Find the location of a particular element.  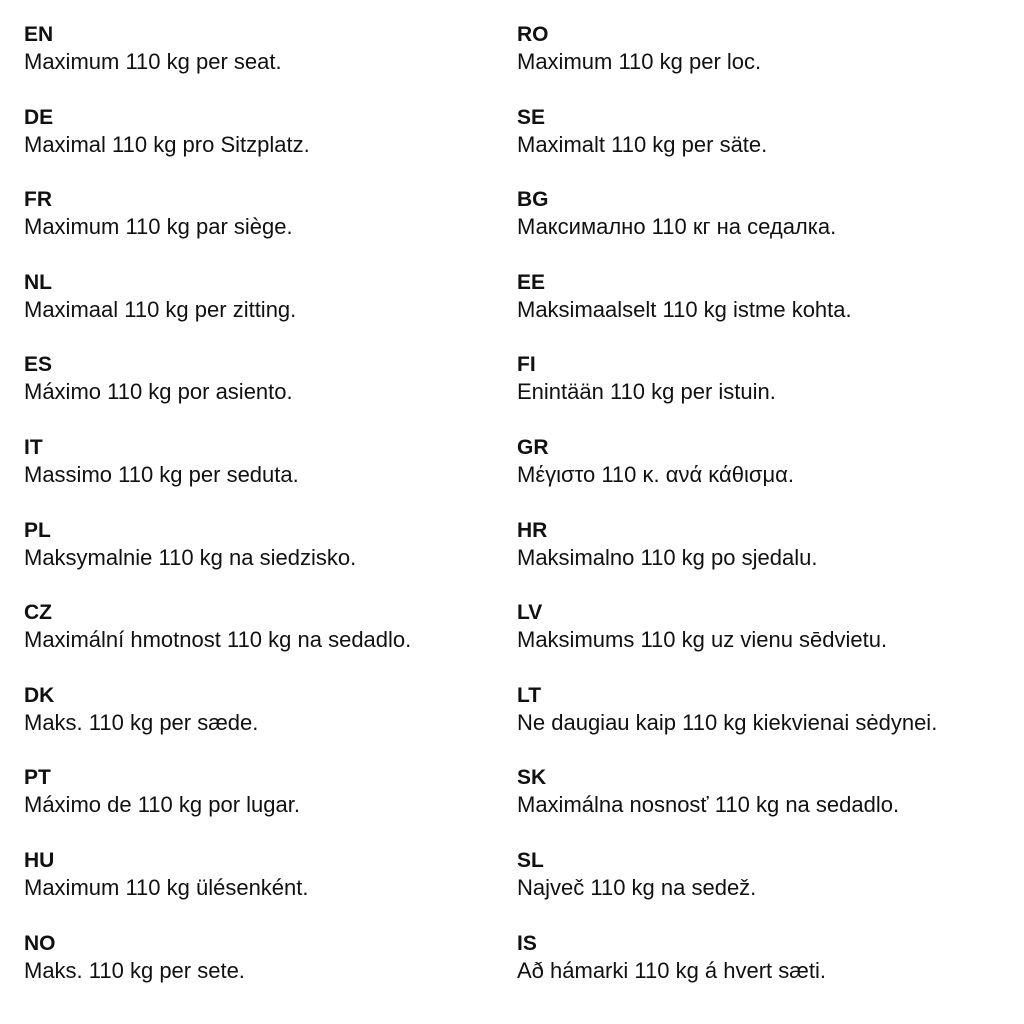

weight-limit-text: Maximal 110 kg pro Sitzplatz. is located at coordinates (167, 144).